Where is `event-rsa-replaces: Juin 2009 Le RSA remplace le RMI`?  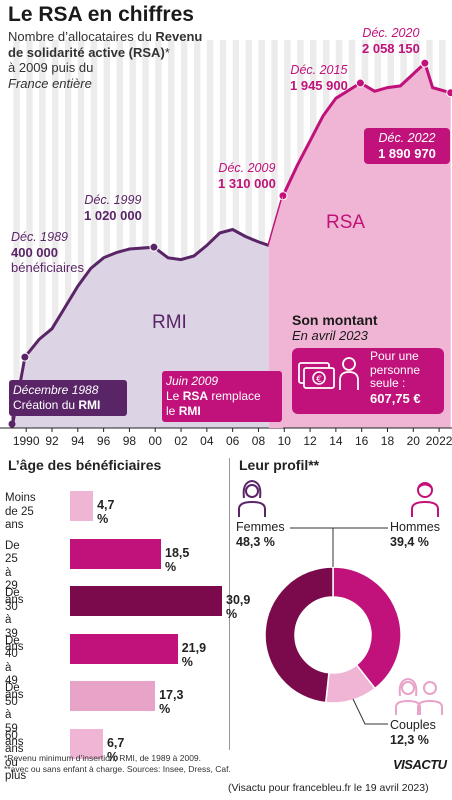
event-rsa-replaces: Juin 2009 Le RSA remplace le RMI is located at coordinates (222, 396).